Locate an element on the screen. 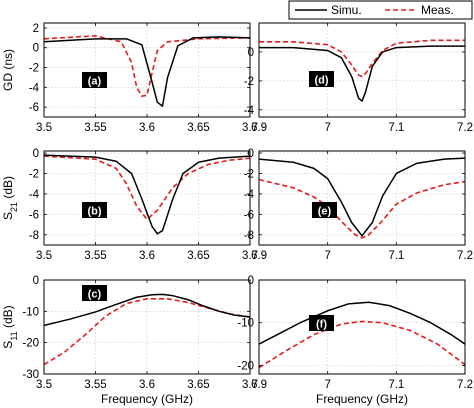  panel-a: 3.5 3.55 3.6 3.65 3.7 2 0 -2 -4 -6 (a) GD (ns) is located at coordinates (129, 78).